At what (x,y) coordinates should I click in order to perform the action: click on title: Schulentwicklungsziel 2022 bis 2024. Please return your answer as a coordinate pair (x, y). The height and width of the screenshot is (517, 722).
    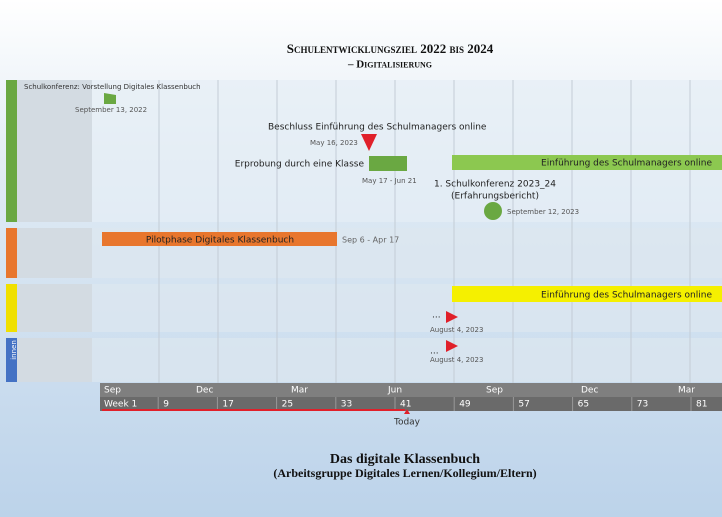
    Looking at the image, I should click on (390, 48).